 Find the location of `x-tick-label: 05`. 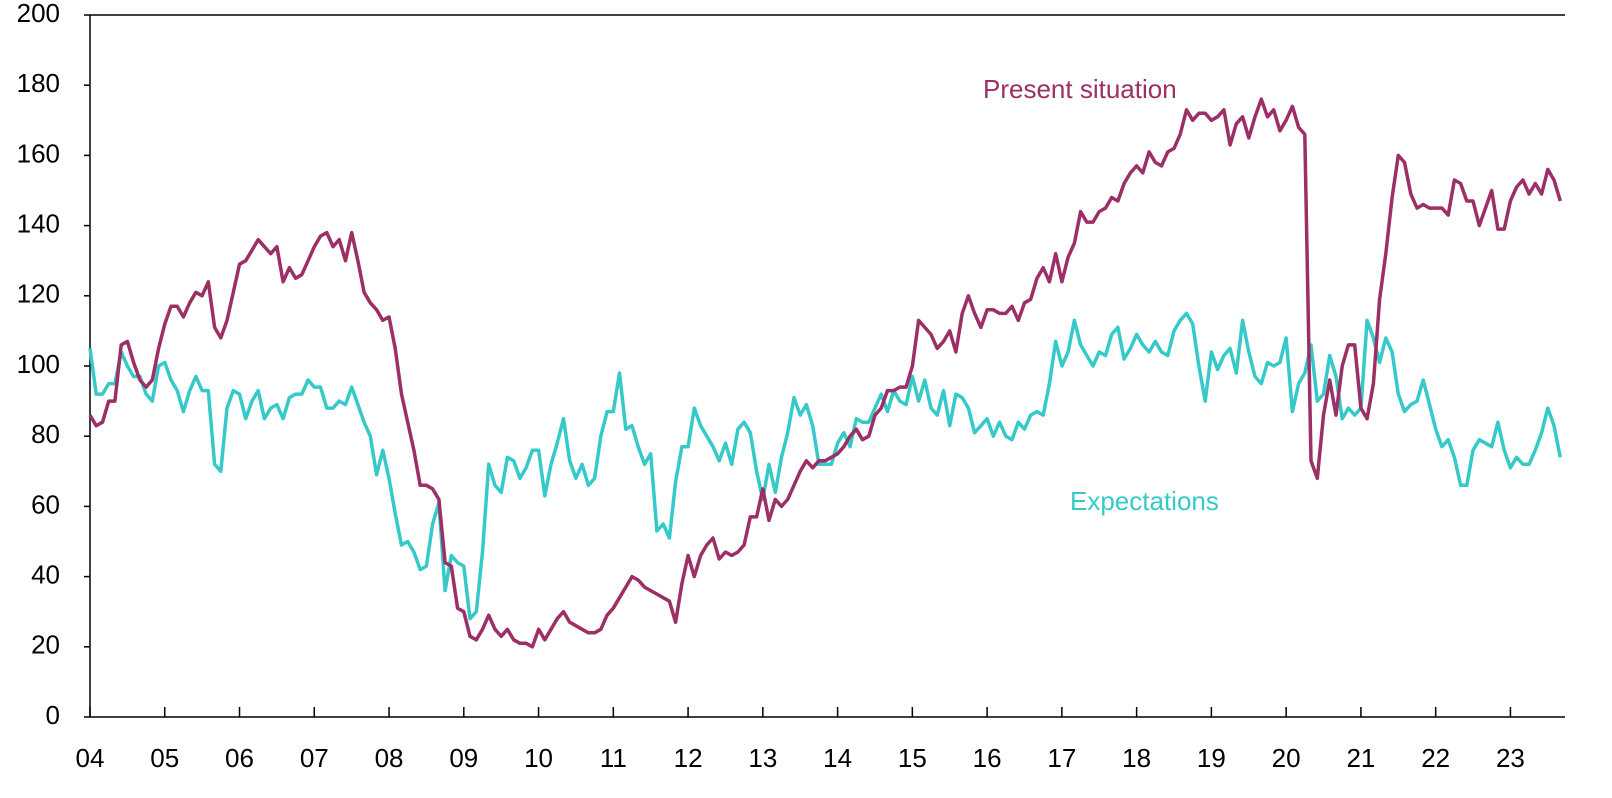

x-tick-label: 05 is located at coordinates (164, 758).